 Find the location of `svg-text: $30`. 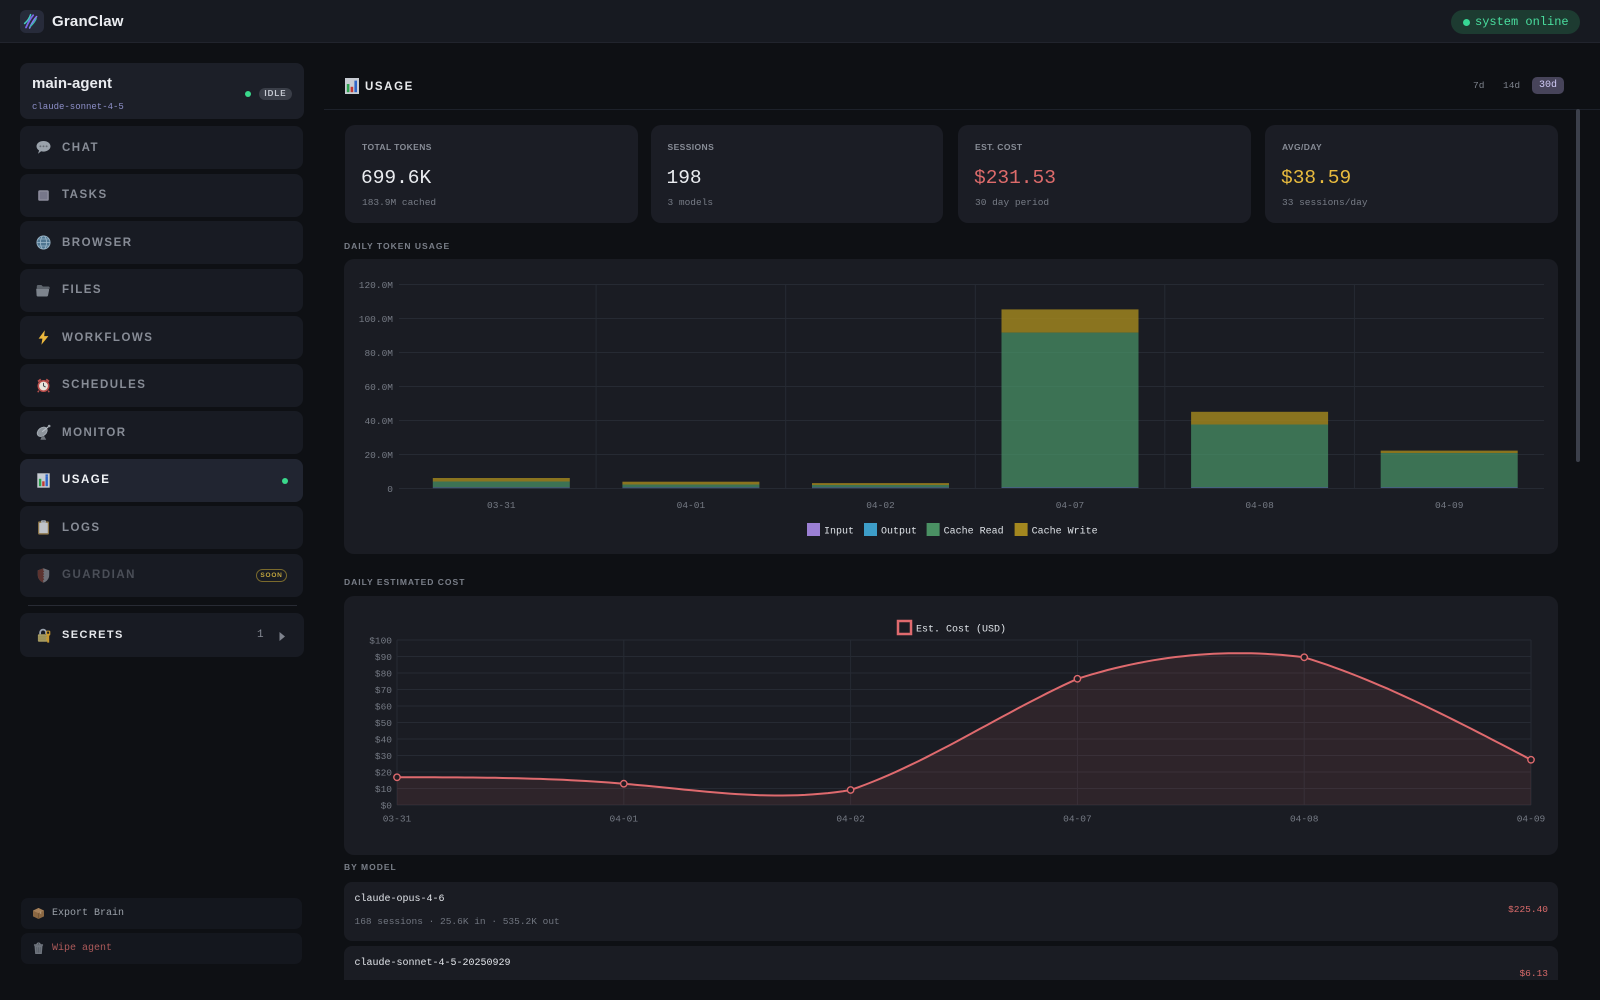

svg-text: $30 is located at coordinates (383, 756).